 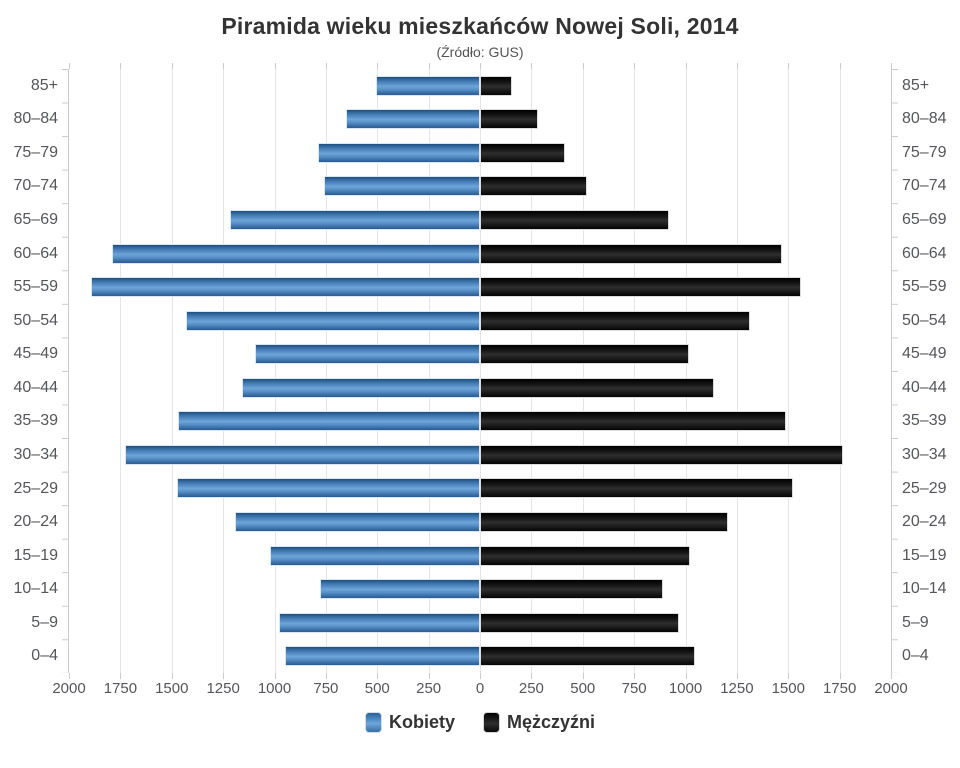 What do you see at coordinates (399, 589) in the screenshot?
I see `female-bar-10–14` at bounding box center [399, 589].